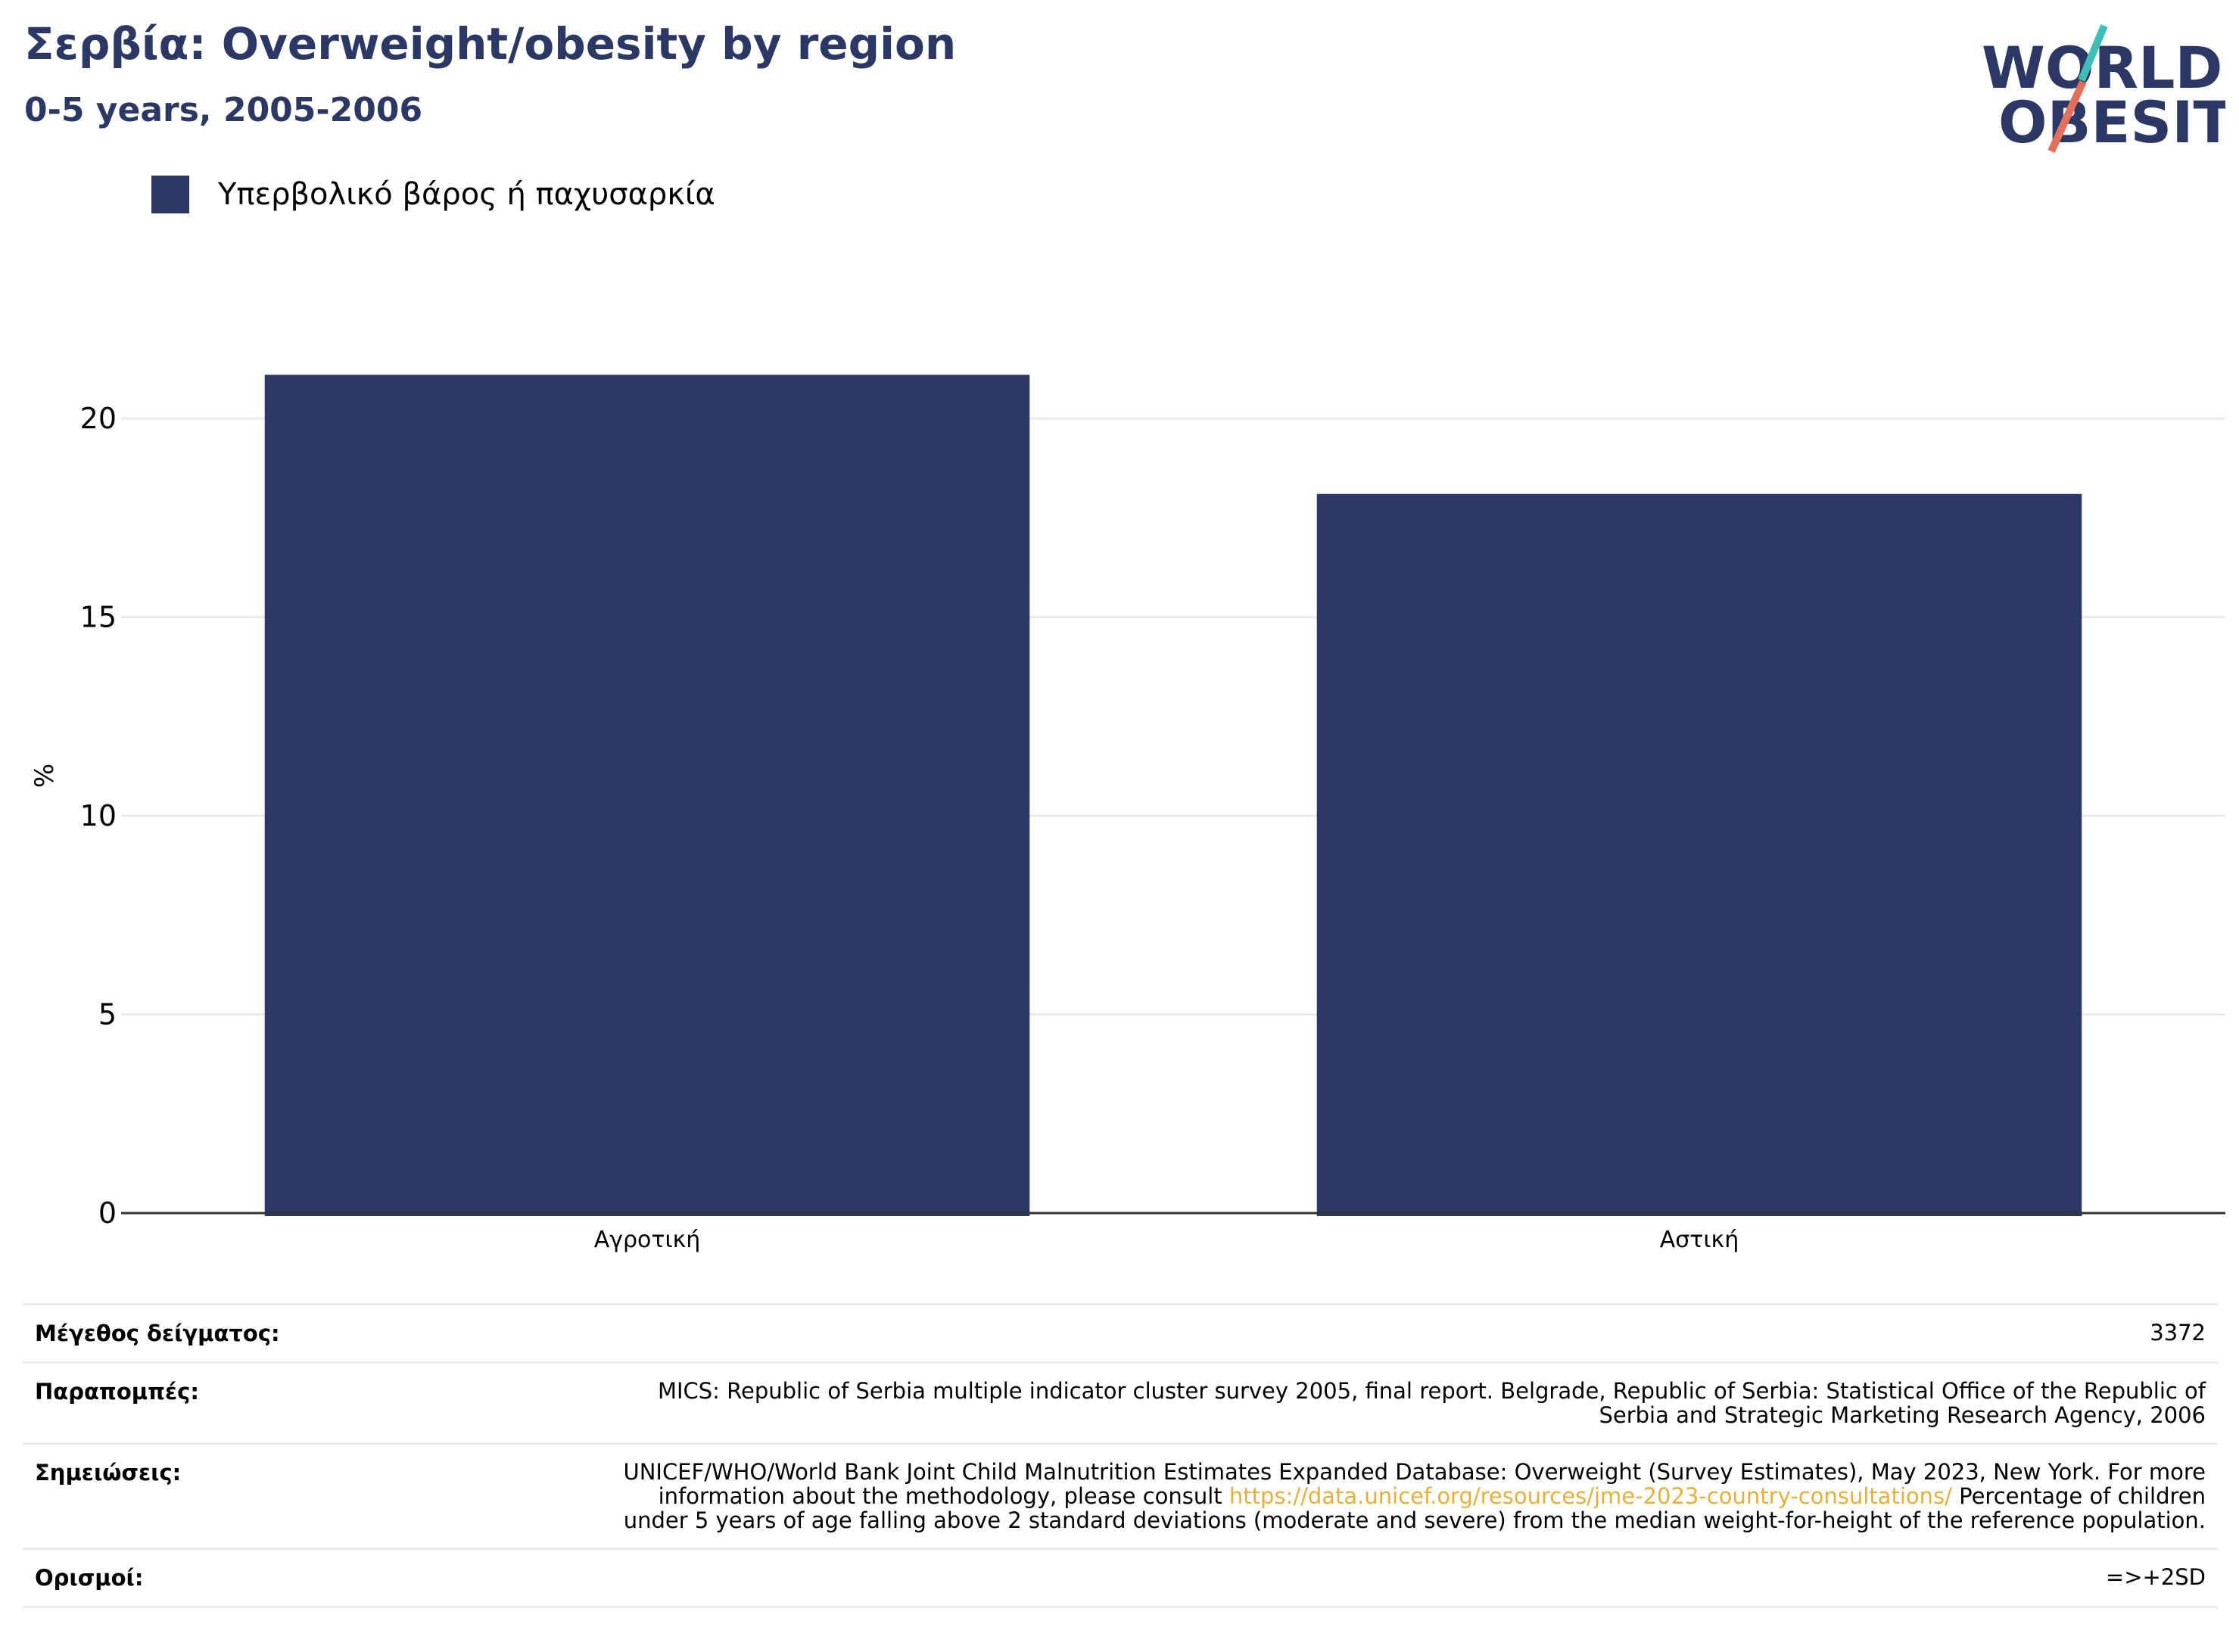 This screenshot has width=2239, height=1652. I want to click on y-tick-labels: 0 5 10 15 20, so click(99, 816).